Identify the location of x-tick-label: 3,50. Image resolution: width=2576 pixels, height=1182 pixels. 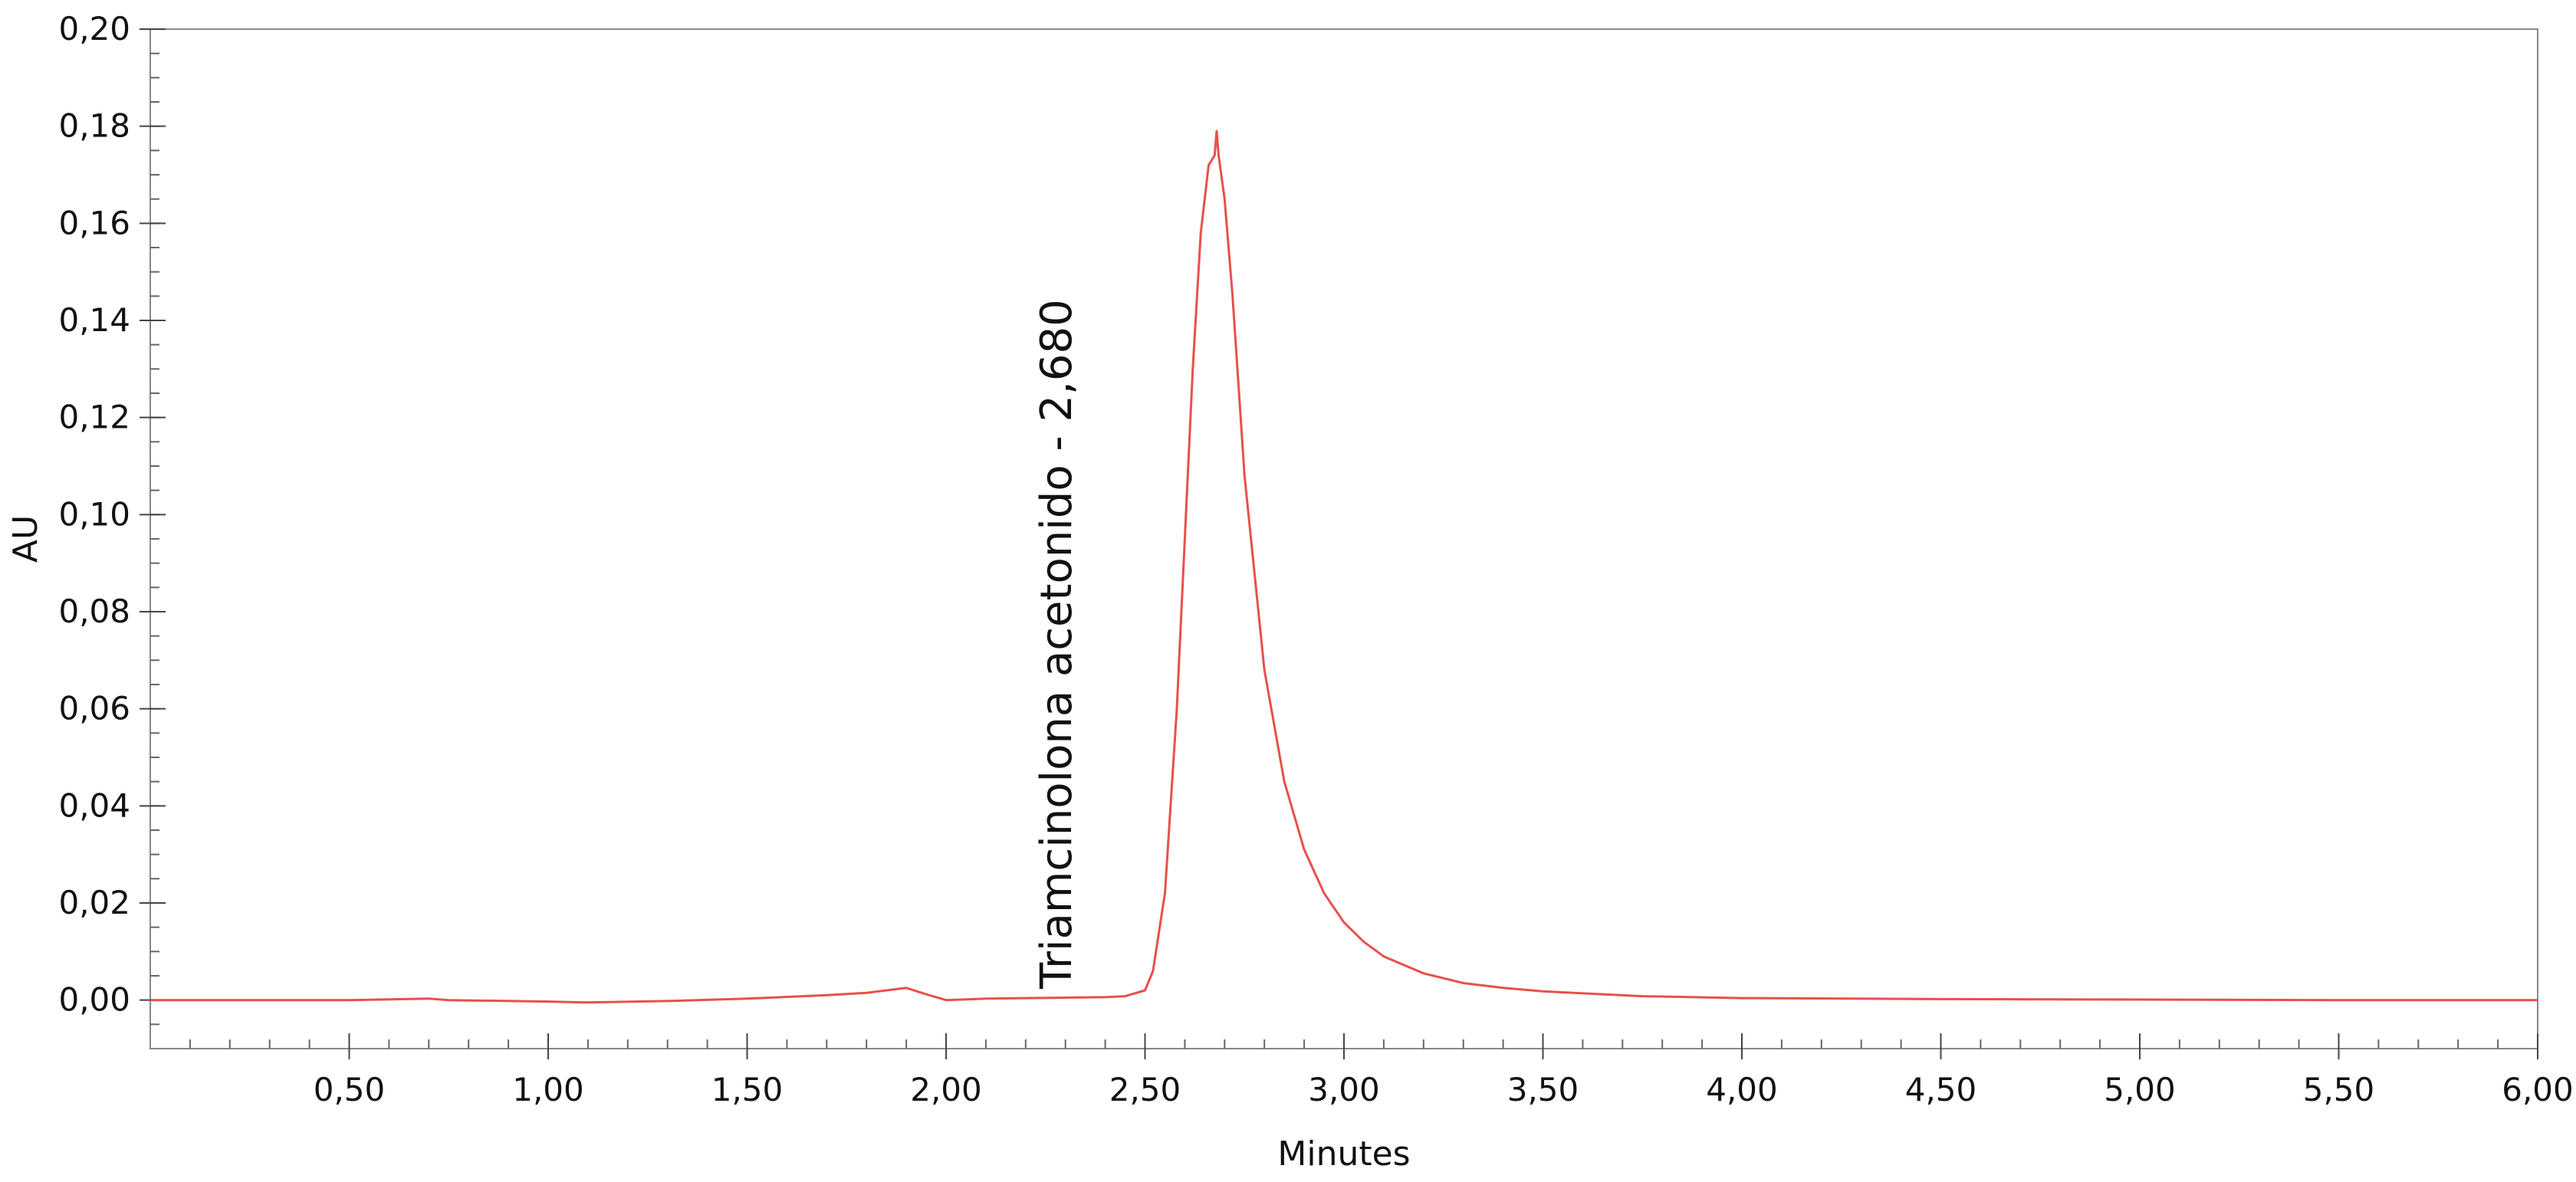
(1543, 1090).